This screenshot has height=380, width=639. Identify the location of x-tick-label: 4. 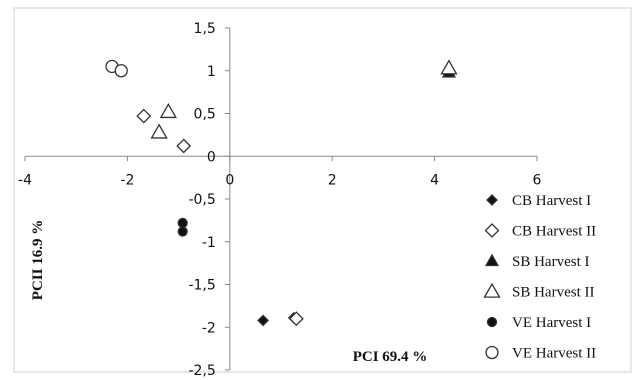
(434, 180).